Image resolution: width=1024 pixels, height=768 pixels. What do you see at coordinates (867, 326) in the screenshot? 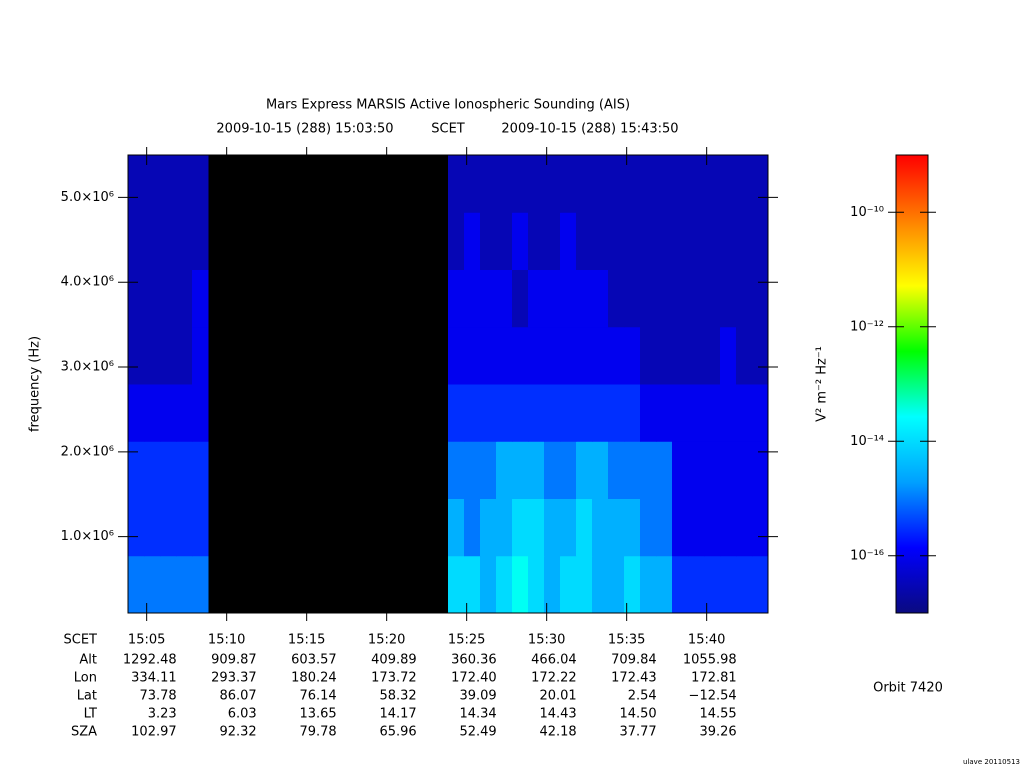
I see `colorbar-tick-label: 10⁻¹²` at bounding box center [867, 326].